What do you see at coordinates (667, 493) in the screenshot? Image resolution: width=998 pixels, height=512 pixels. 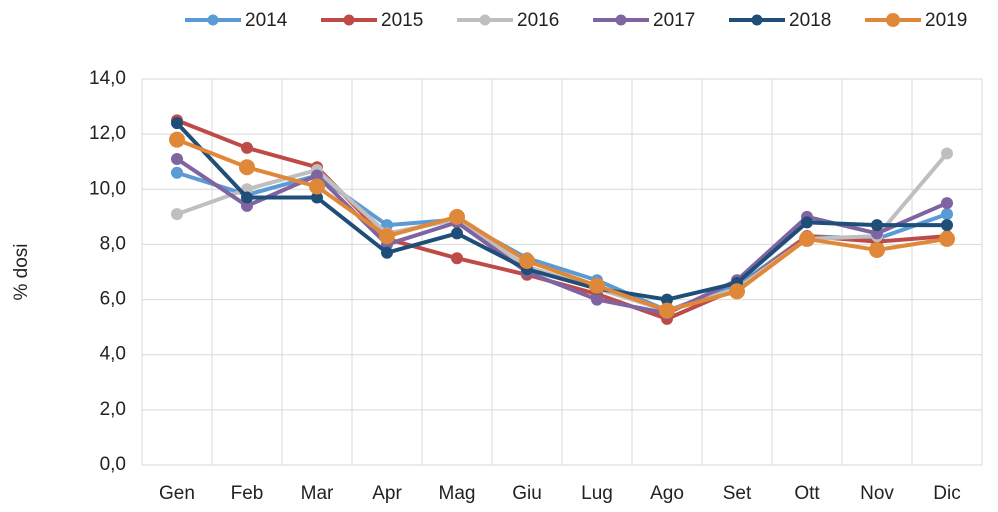 I see `x-tick-label: Ago` at bounding box center [667, 493].